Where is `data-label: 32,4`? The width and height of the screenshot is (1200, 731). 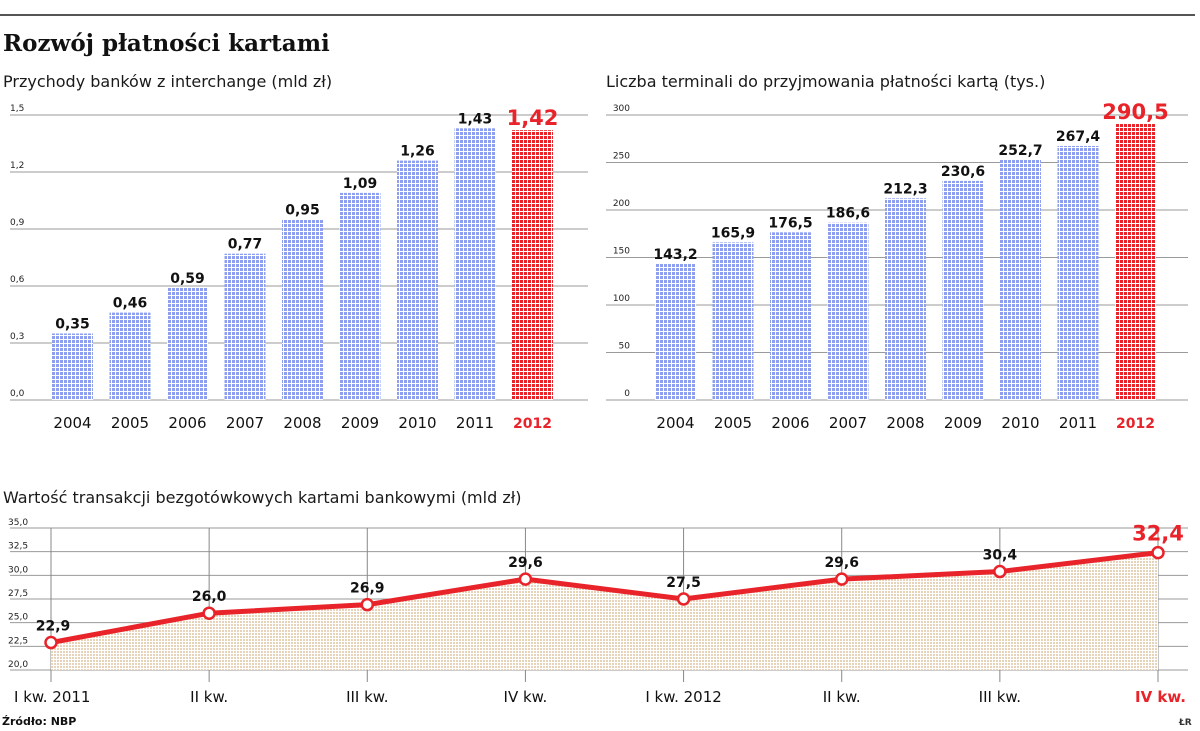
data-label: 32,4 is located at coordinates (1158, 534).